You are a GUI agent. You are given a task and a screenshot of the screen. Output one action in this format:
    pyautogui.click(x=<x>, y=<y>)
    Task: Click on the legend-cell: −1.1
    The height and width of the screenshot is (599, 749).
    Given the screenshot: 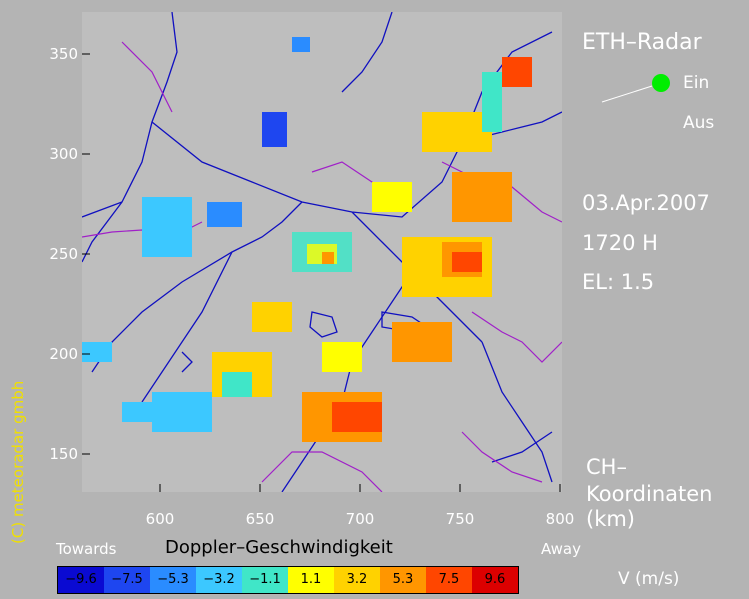 What is the action you would take?
    pyautogui.click(x=265, y=580)
    